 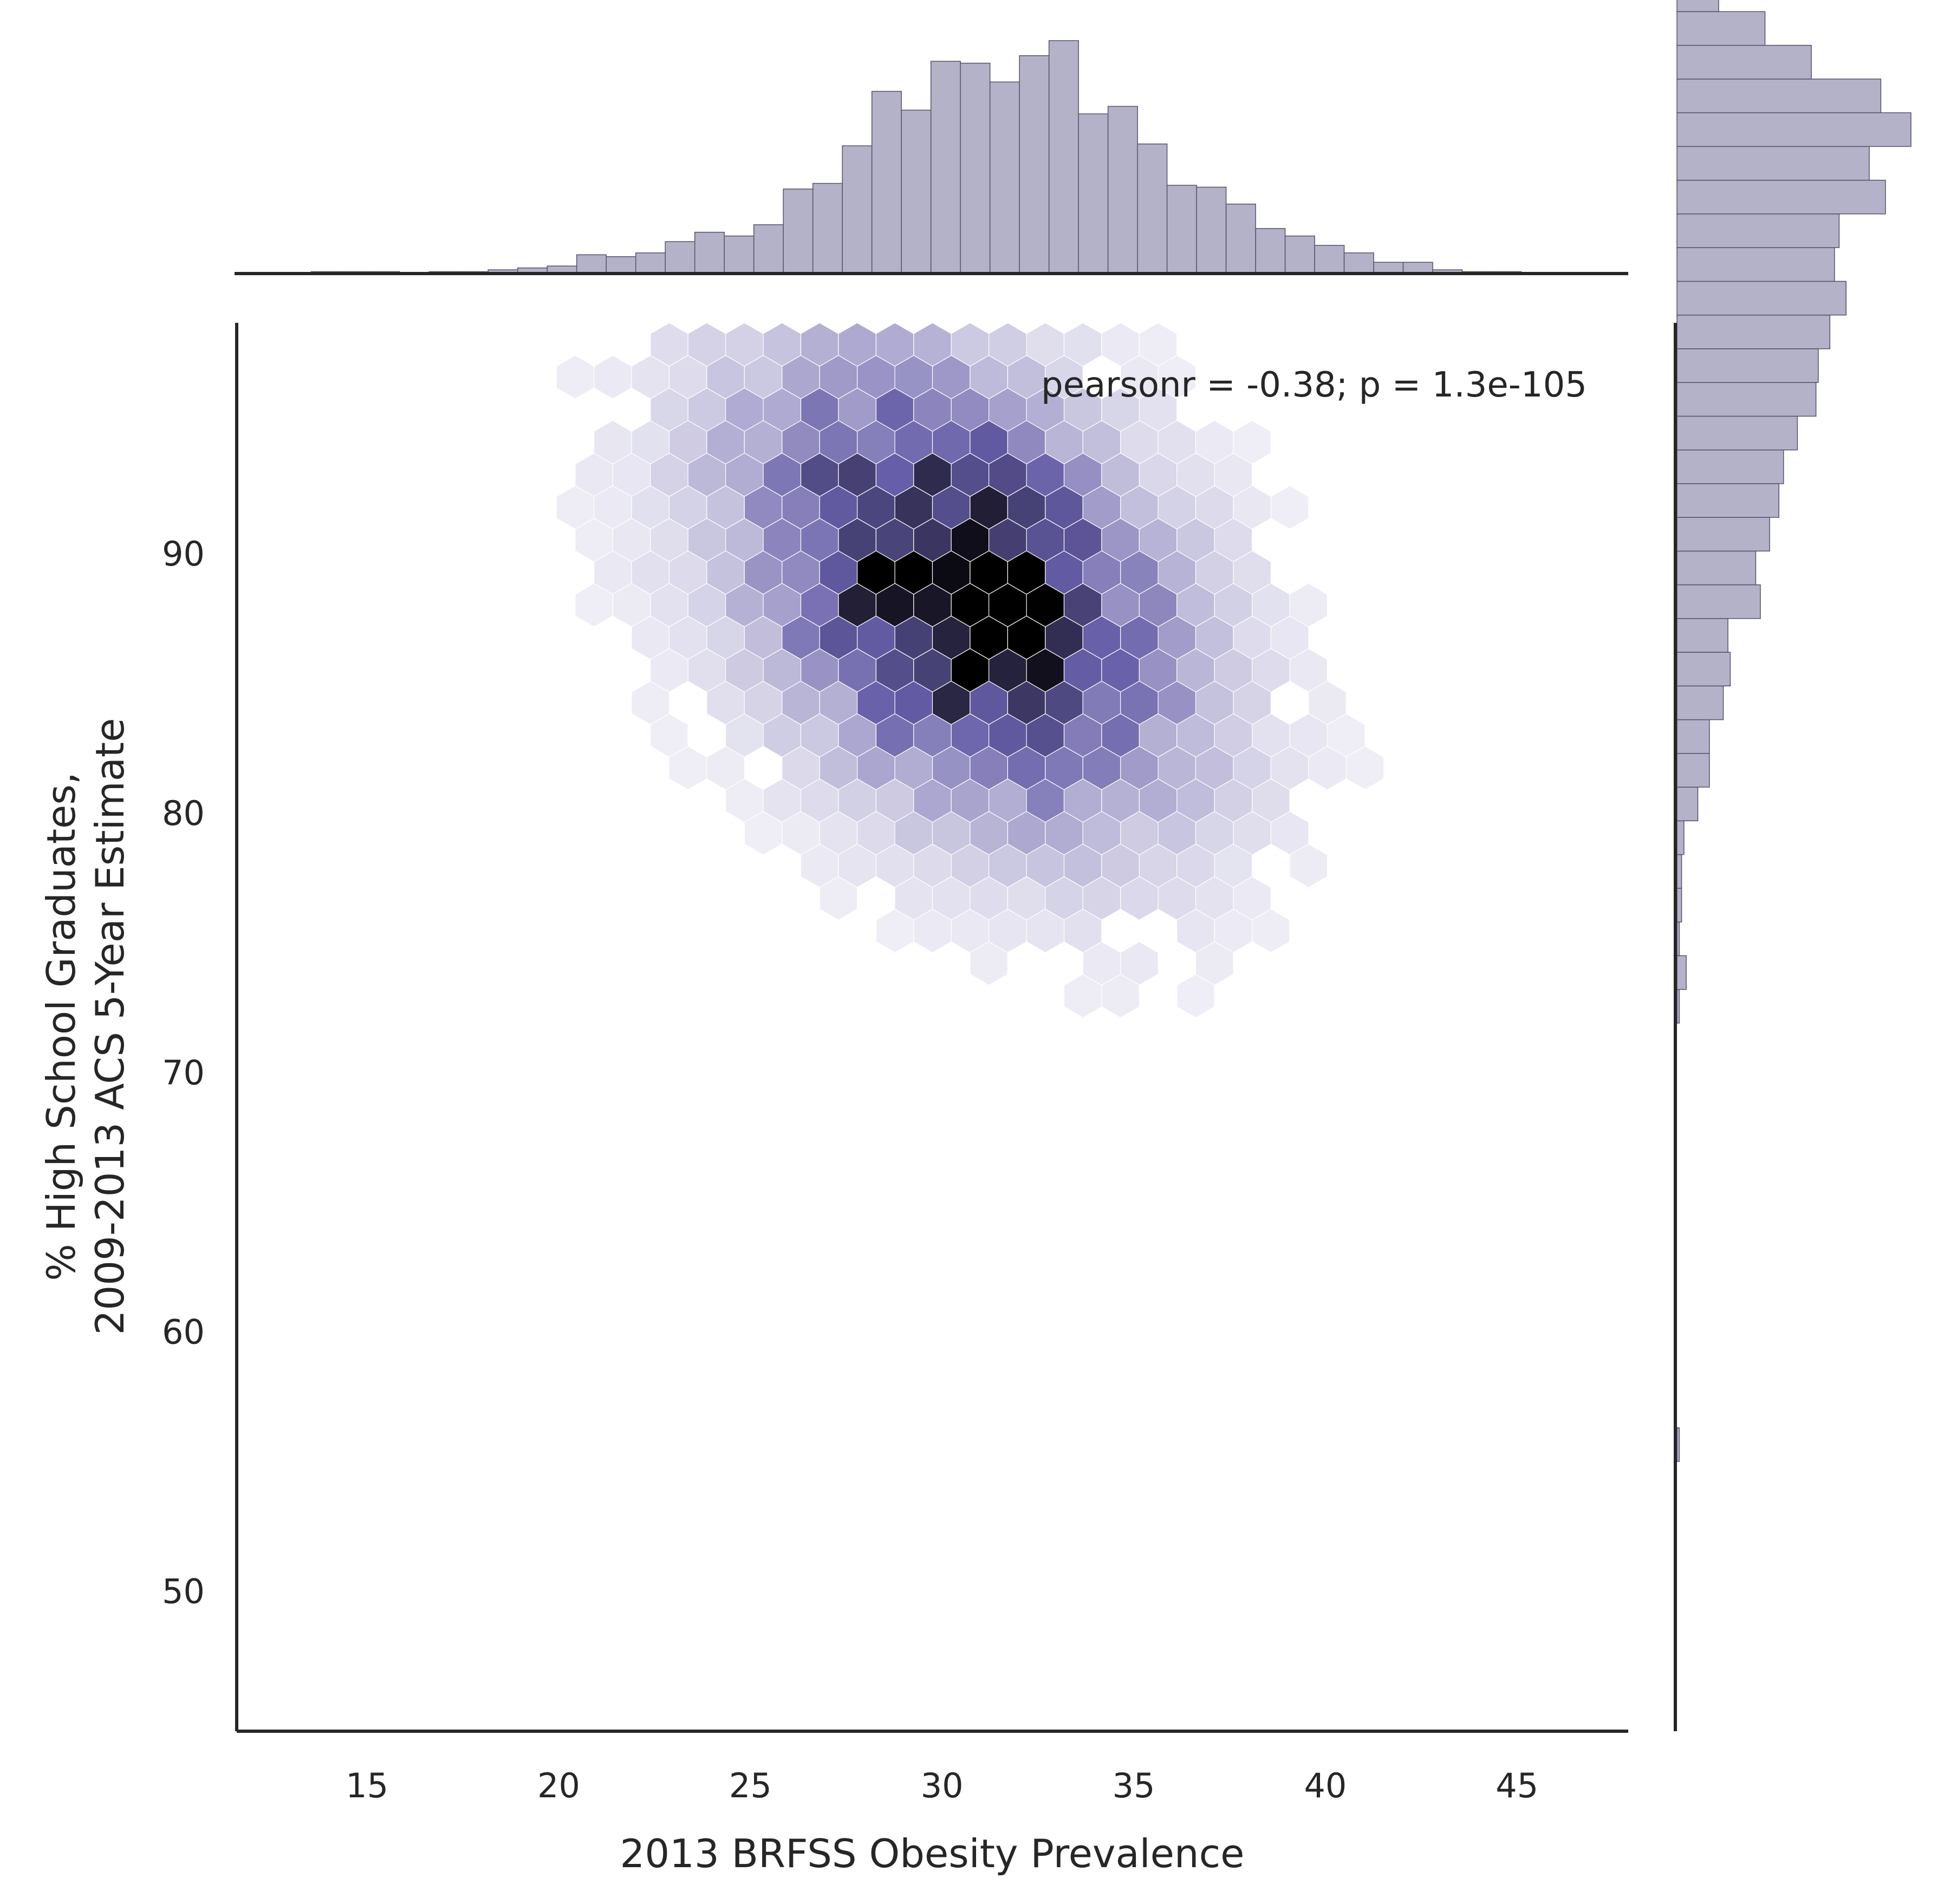 I want to click on pearson-annotation: pearsonr = -0.38; p = 1.3e-105, so click(x=1314, y=385).